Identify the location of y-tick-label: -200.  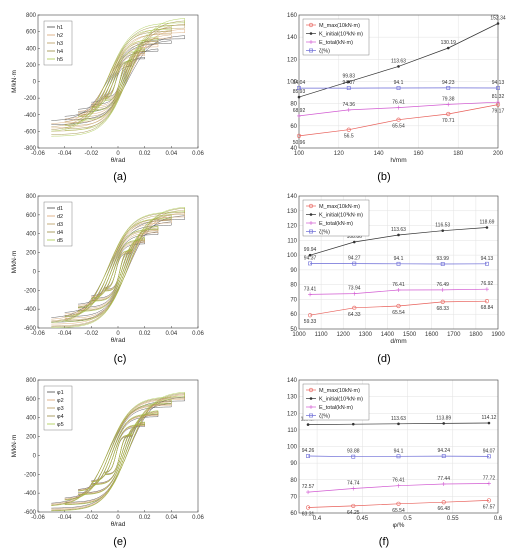
(30, 99).